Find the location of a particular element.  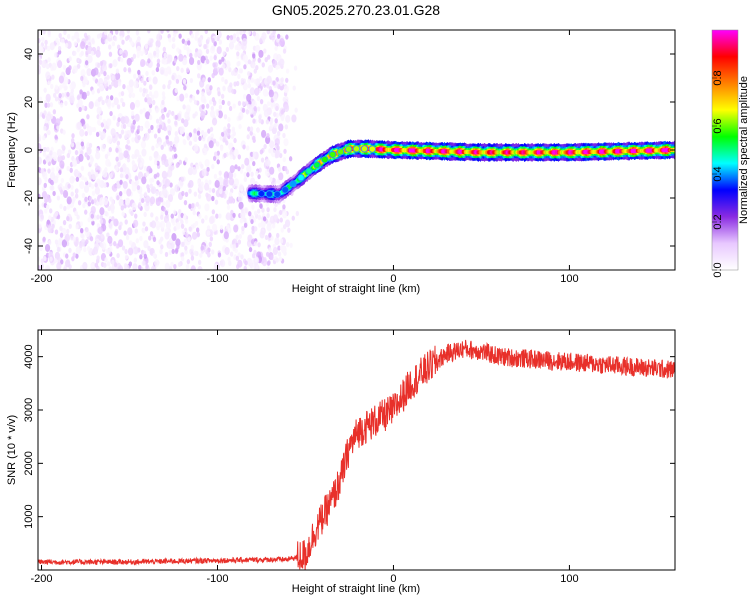

spectrogram-x-label: Height of straight line (km) is located at coordinates (356, 289).